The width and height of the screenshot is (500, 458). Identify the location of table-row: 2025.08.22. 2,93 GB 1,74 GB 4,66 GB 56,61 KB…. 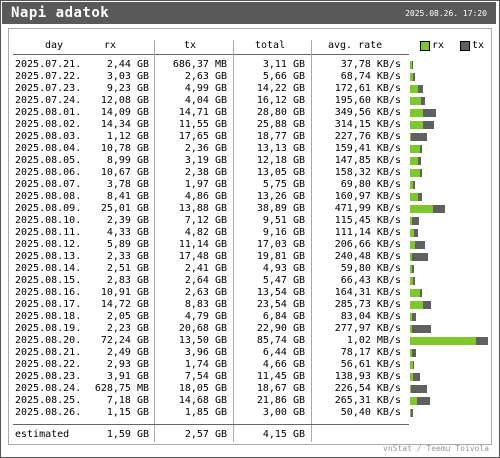
(250, 365).